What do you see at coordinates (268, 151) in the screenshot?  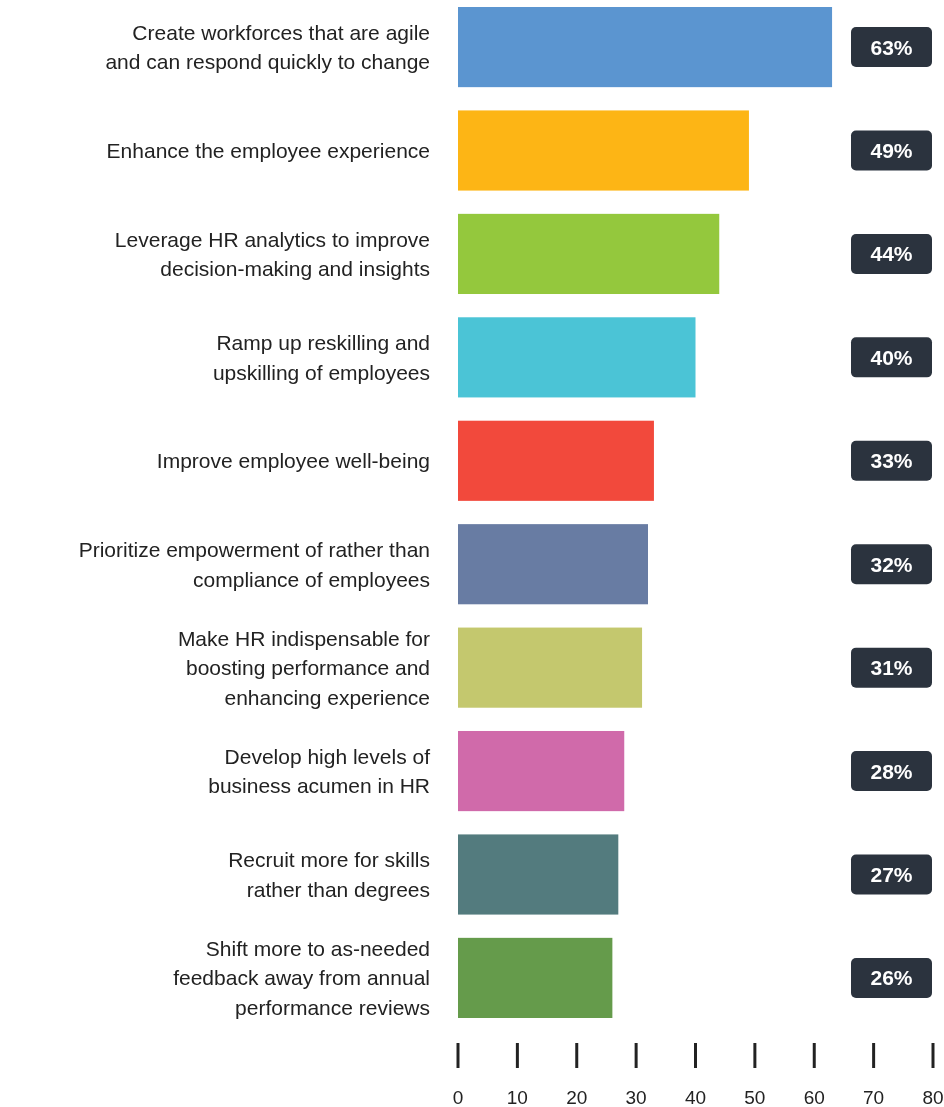 I see `y-tick-label: Enhance the employee experience` at bounding box center [268, 151].